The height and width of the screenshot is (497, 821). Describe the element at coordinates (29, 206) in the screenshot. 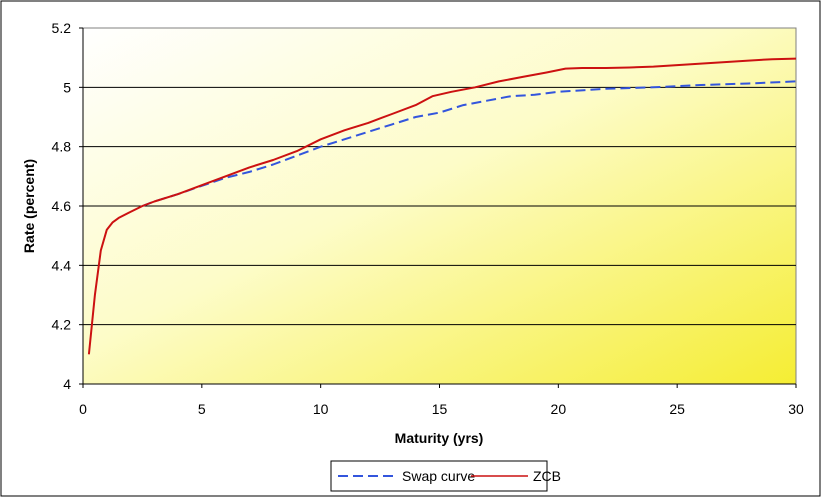

I see `y-axis-title: Rate (percent)` at that location.